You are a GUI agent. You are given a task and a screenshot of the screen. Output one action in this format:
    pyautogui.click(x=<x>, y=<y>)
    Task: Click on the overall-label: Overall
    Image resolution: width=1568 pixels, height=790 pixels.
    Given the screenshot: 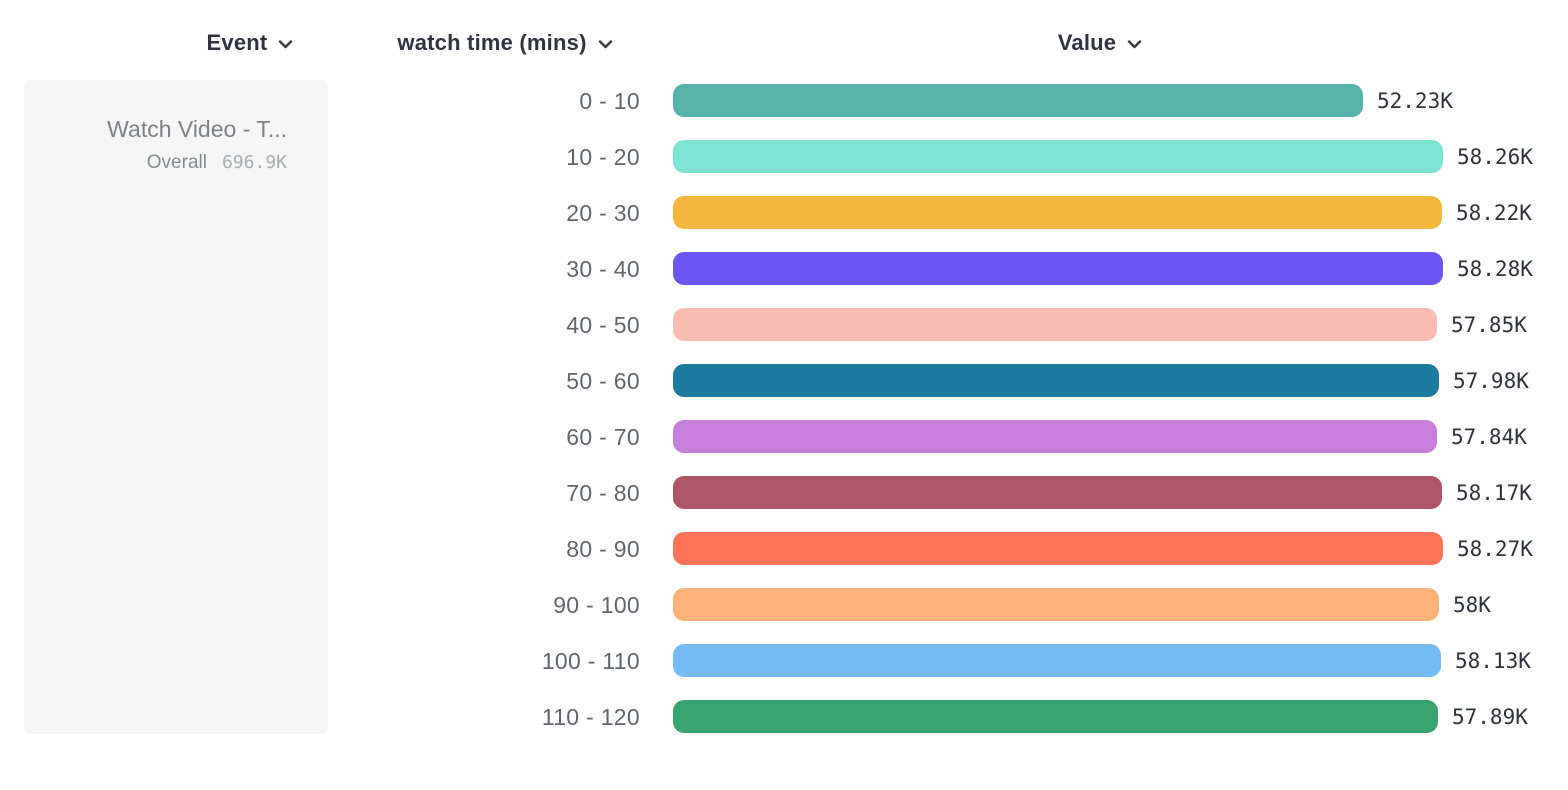 What is the action you would take?
    pyautogui.click(x=176, y=162)
    